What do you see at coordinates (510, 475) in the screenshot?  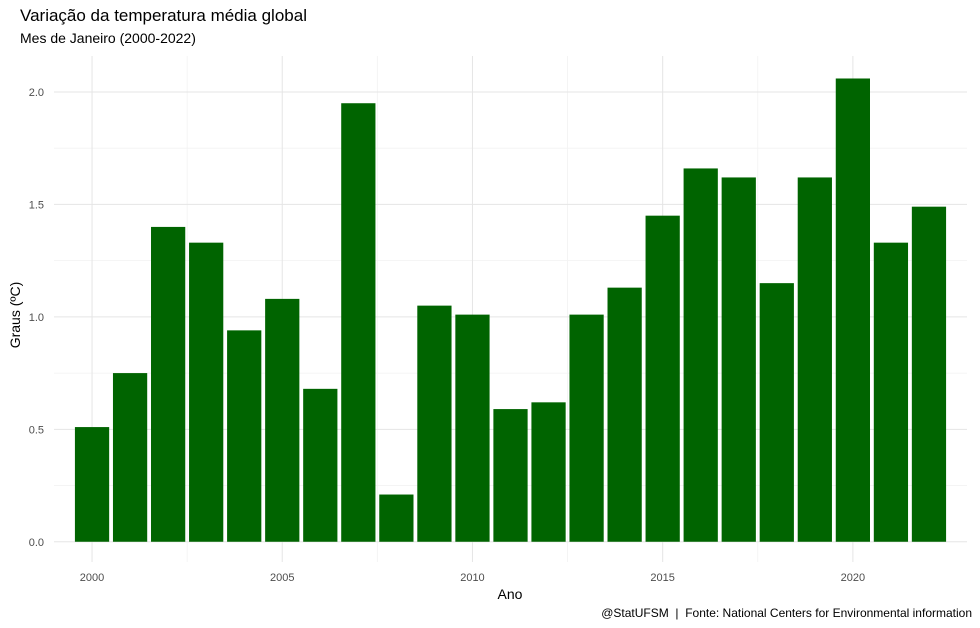 I see `bar-2011` at bounding box center [510, 475].